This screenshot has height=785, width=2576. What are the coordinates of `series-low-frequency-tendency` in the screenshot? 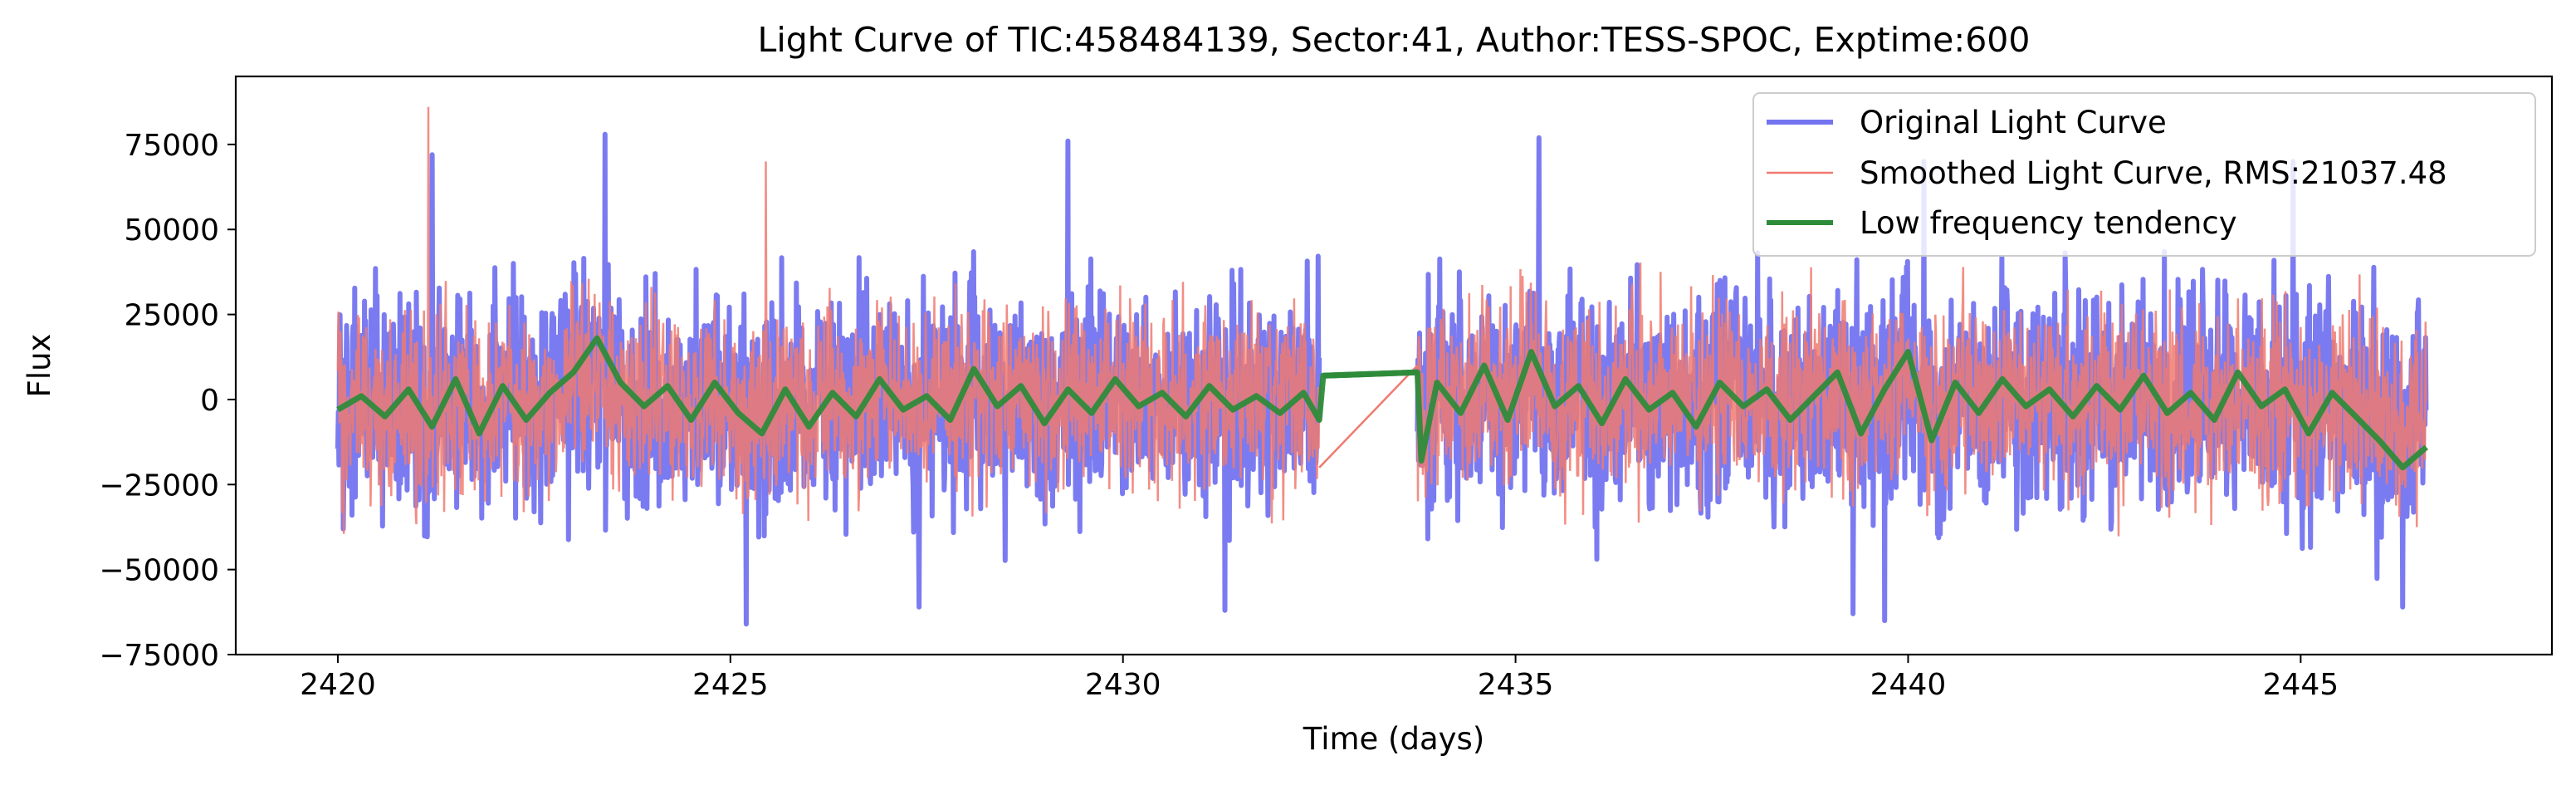 It's located at (1382, 403).